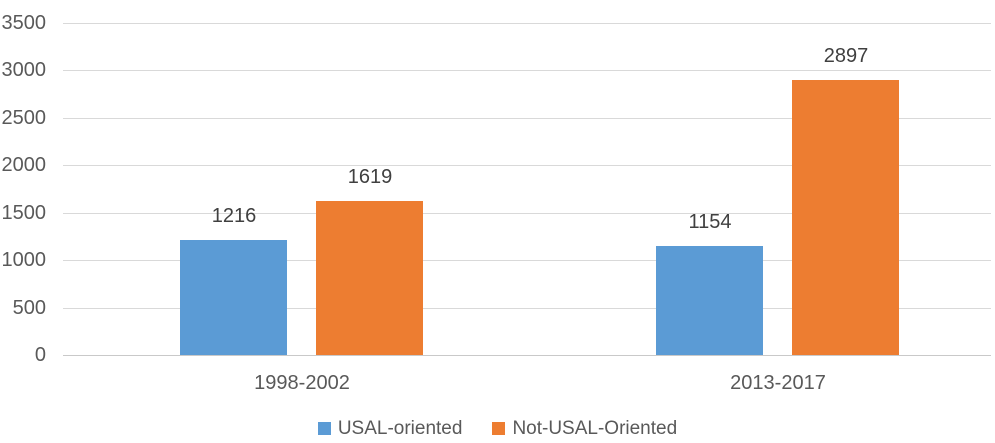 The image size is (995, 443). What do you see at coordinates (29, 308) in the screenshot?
I see `y-tick-label: 500` at bounding box center [29, 308].